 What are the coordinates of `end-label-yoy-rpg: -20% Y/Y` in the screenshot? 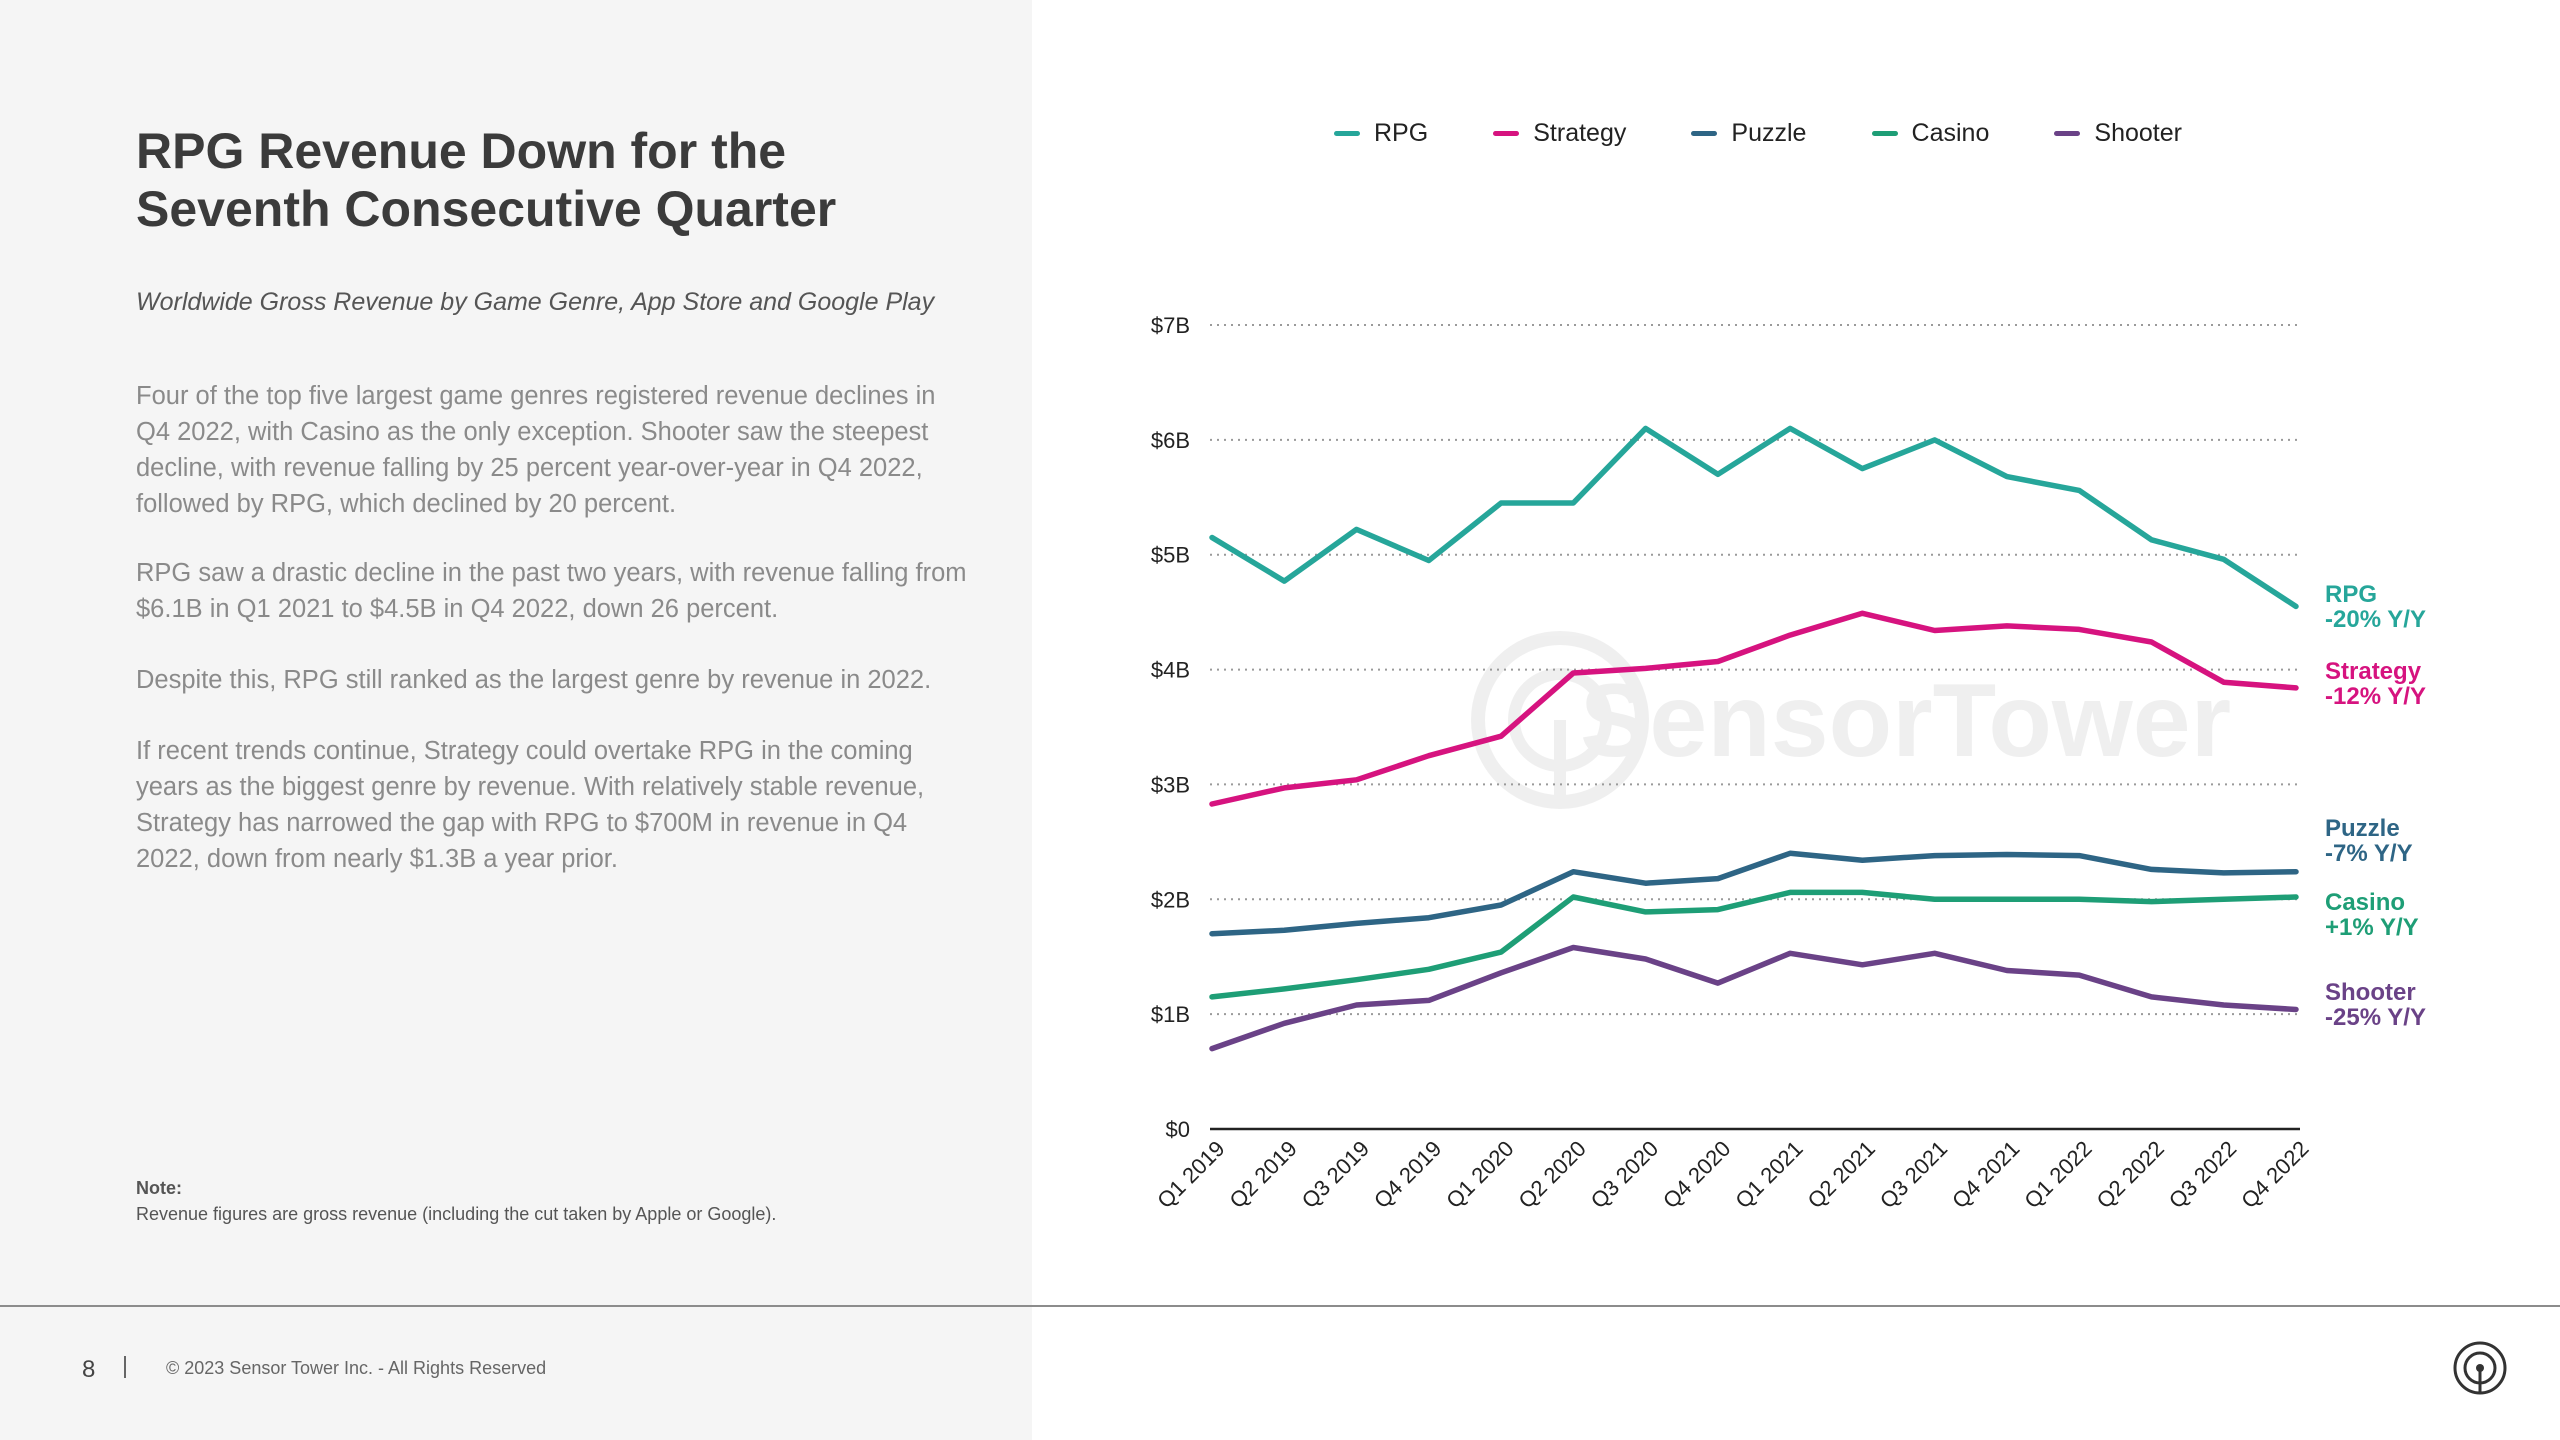 It's located at (2375, 619).